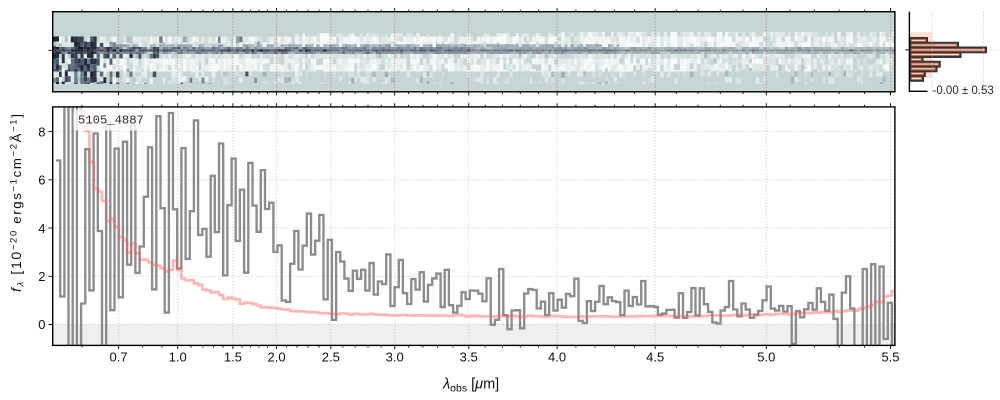  What do you see at coordinates (41, 276) in the screenshot?
I see `svg-text: 2` at bounding box center [41, 276].